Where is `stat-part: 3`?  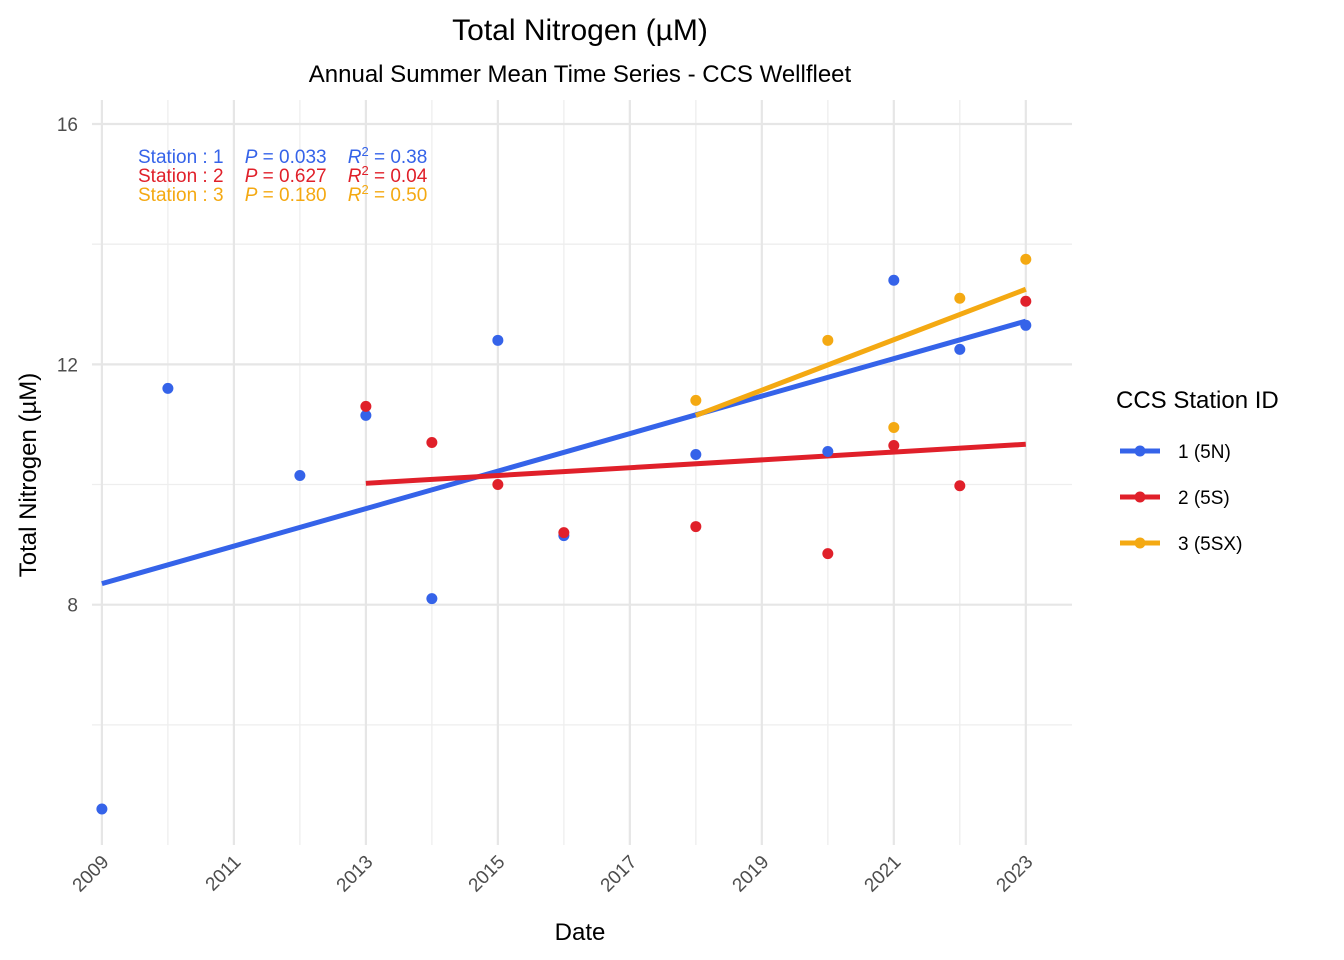 stat-part: 3 is located at coordinates (218, 195).